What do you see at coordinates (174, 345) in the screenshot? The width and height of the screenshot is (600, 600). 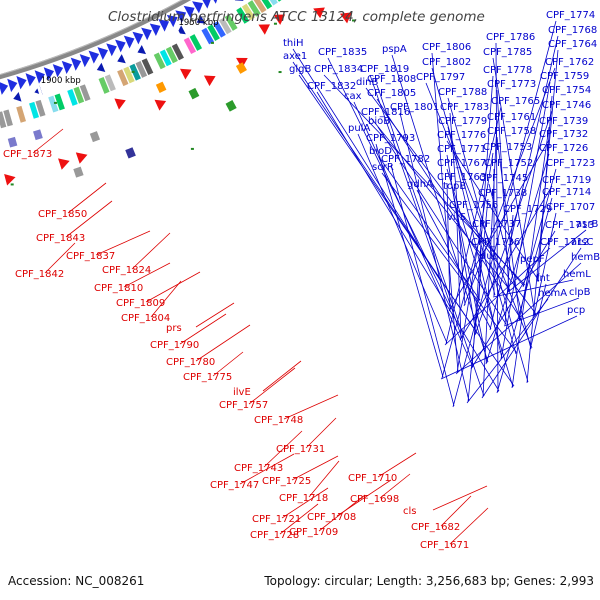 I see `reverse-gene-label: CPF_1790` at bounding box center [174, 345].